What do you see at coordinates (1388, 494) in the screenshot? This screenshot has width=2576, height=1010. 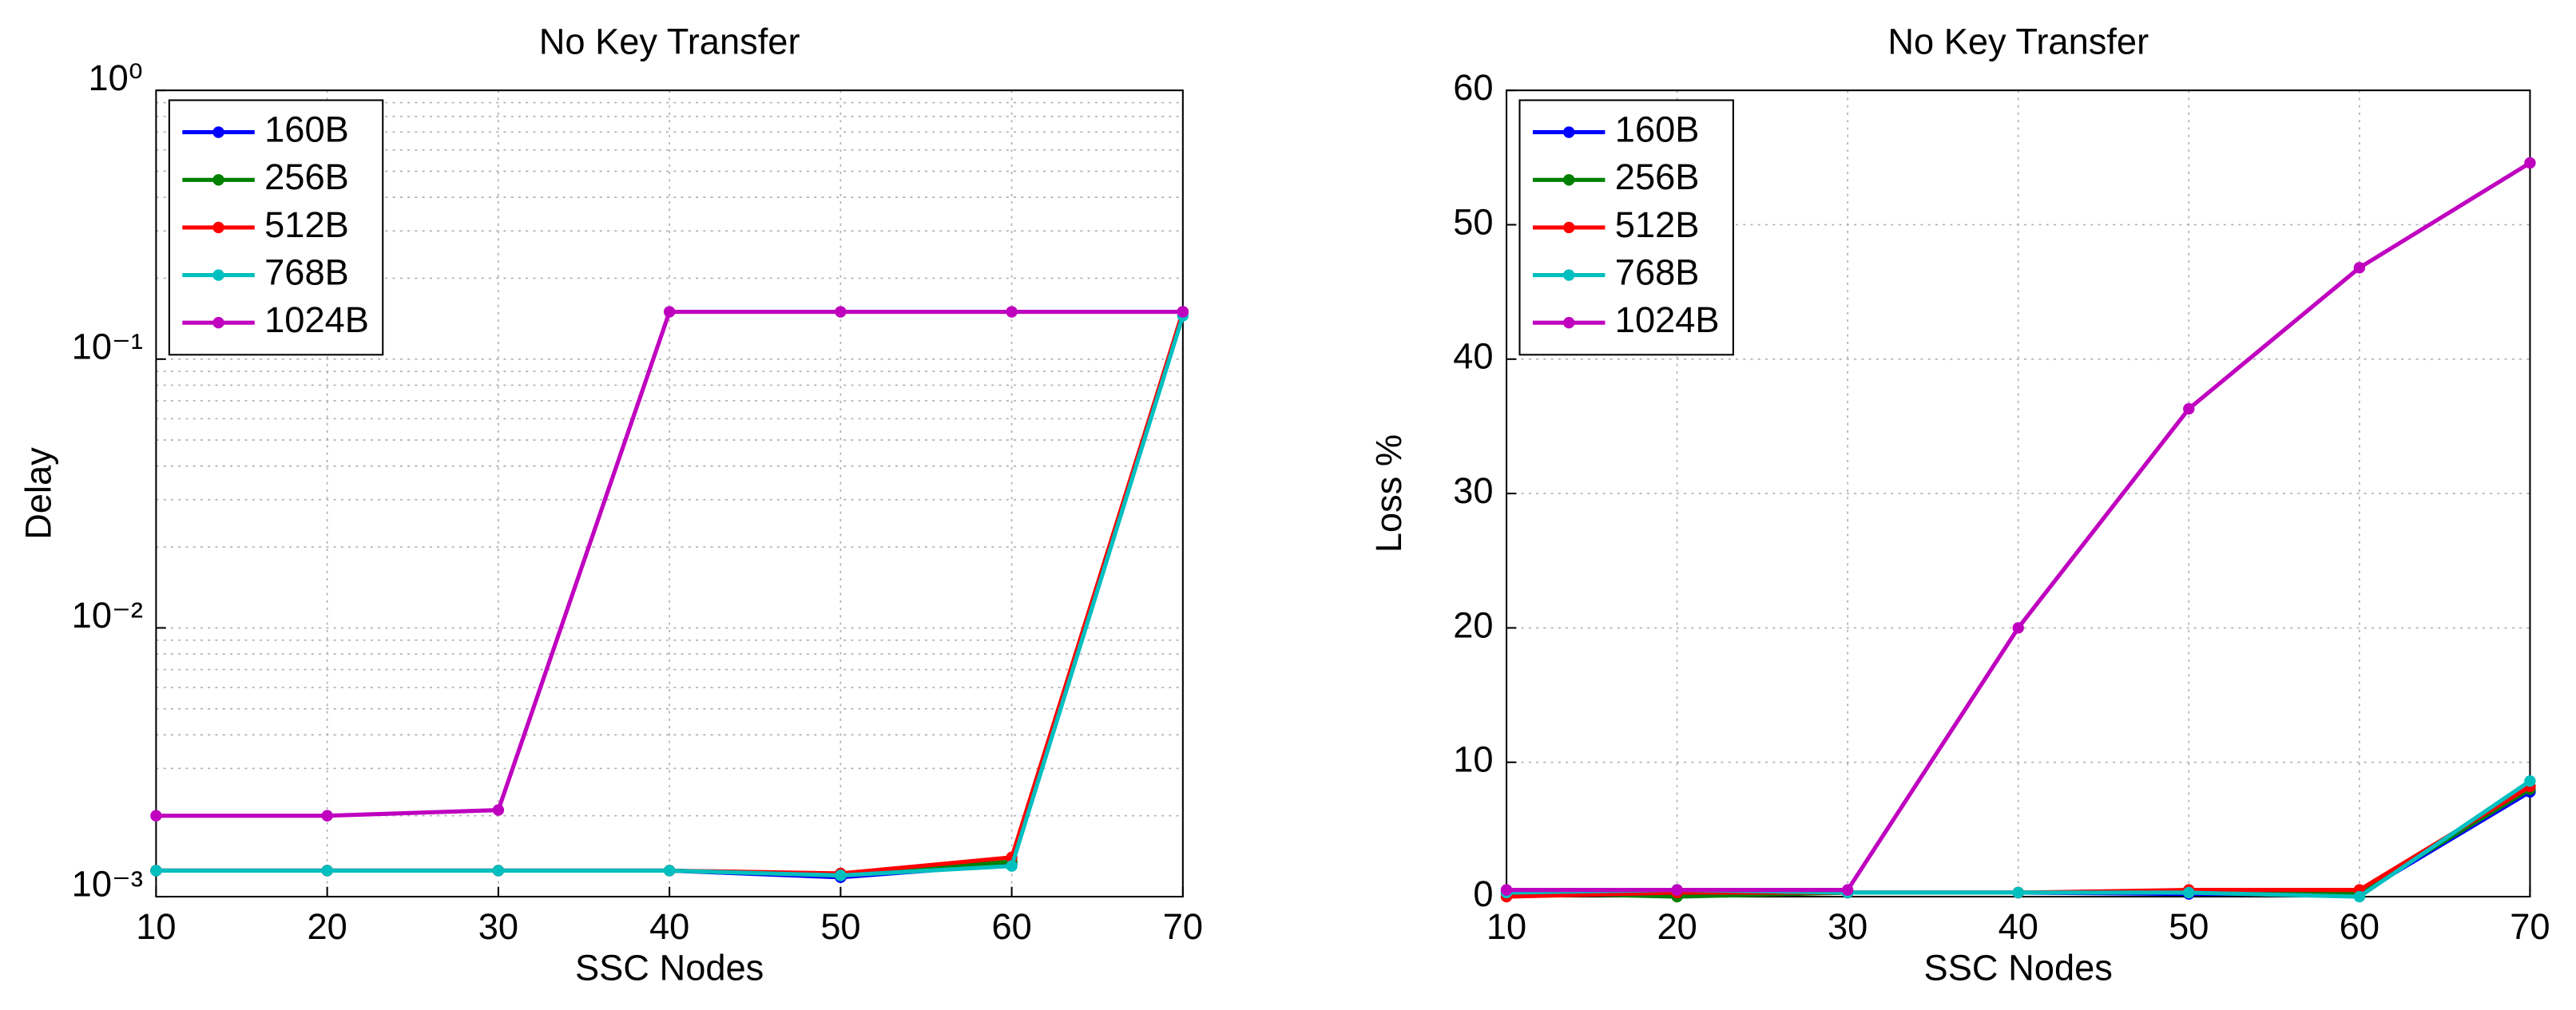 I see `y-axis-label: Loss %` at bounding box center [1388, 494].